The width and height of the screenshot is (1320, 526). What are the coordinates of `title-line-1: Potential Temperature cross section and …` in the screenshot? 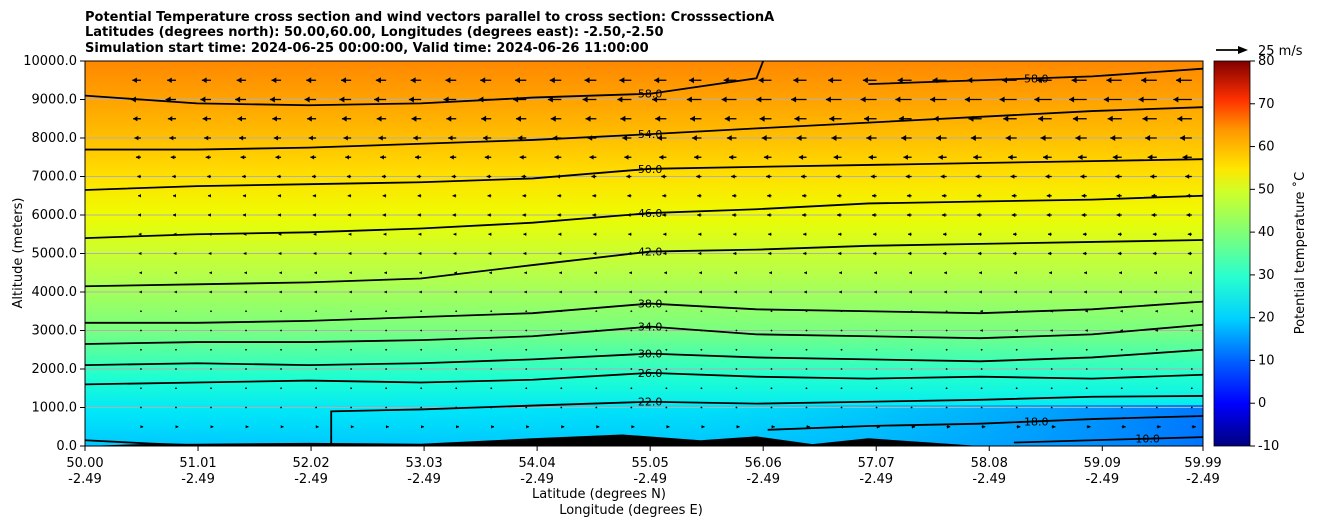 It's located at (429, 17).